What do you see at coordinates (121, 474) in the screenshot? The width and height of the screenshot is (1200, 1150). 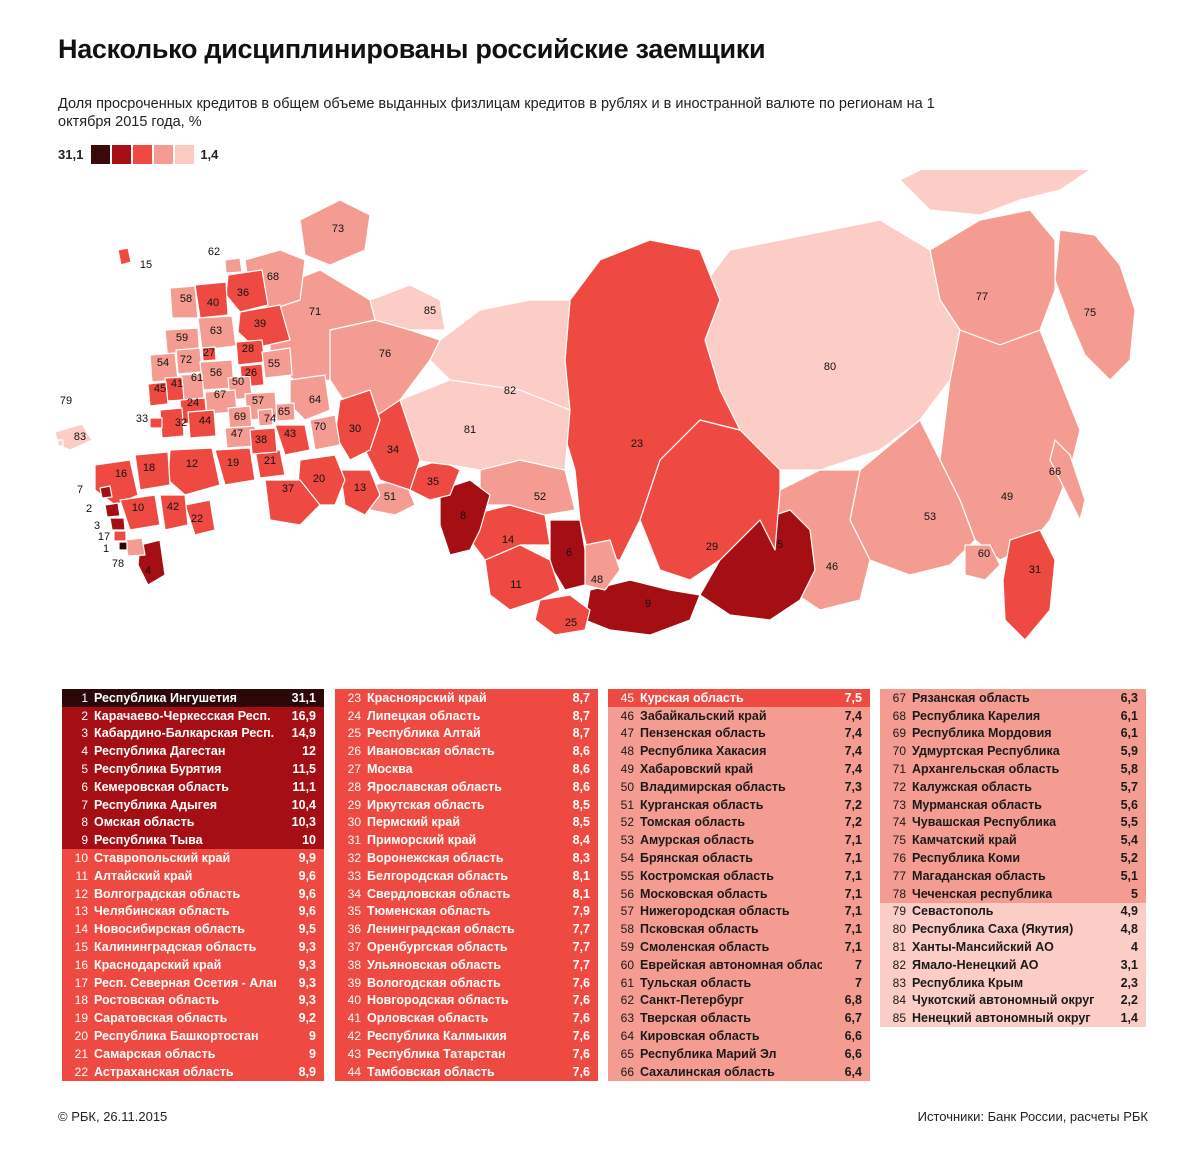 I see `map-label-16: 16` at bounding box center [121, 474].